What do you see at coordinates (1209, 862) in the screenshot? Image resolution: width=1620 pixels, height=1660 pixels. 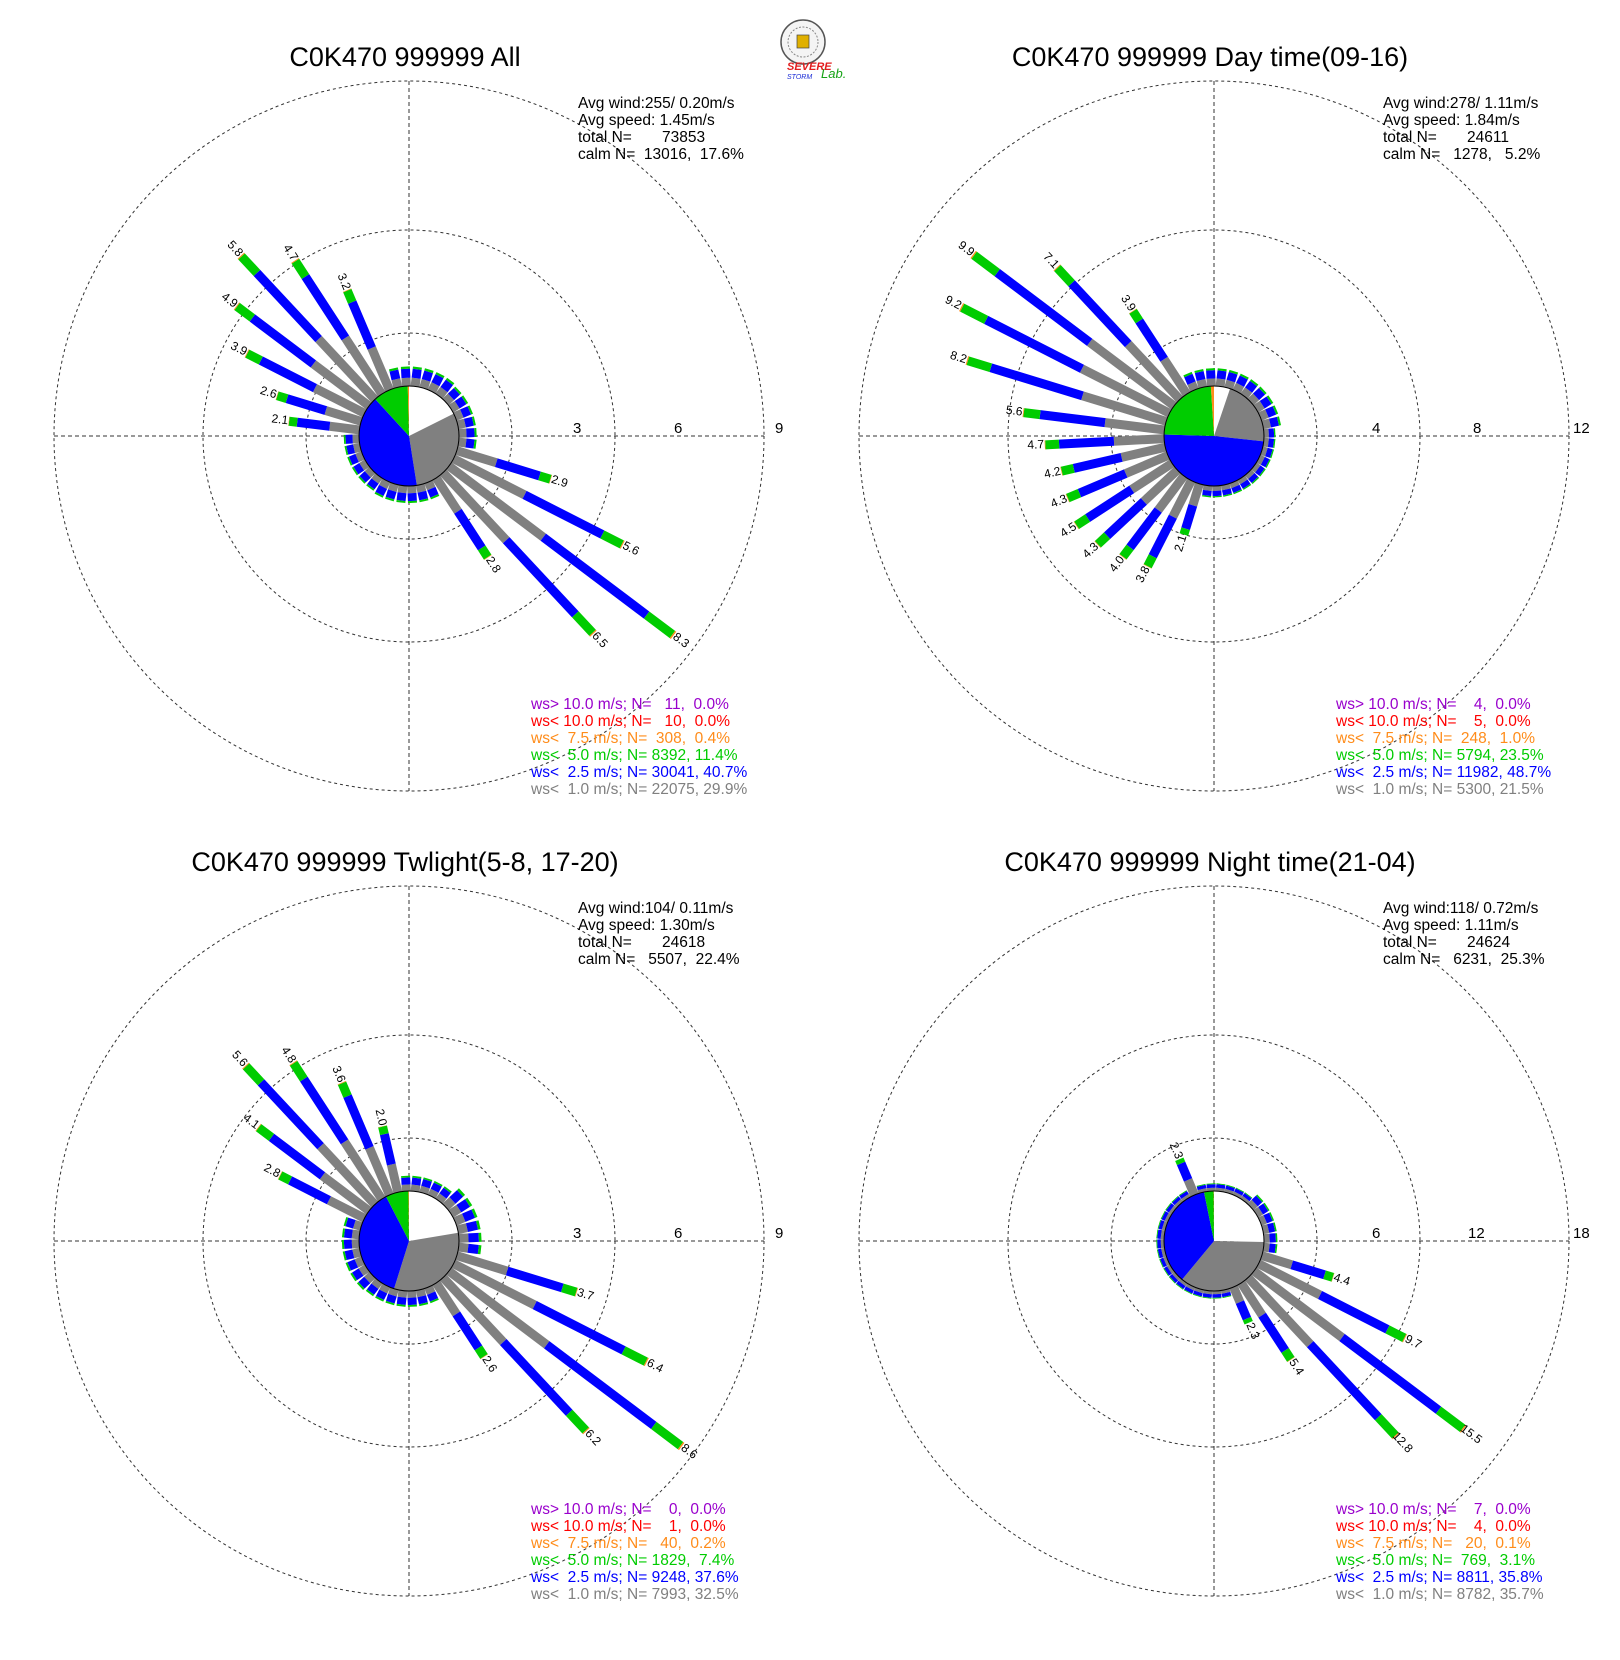 I see `chart-title: C0K470 999999 Night time(21-04)` at bounding box center [1209, 862].